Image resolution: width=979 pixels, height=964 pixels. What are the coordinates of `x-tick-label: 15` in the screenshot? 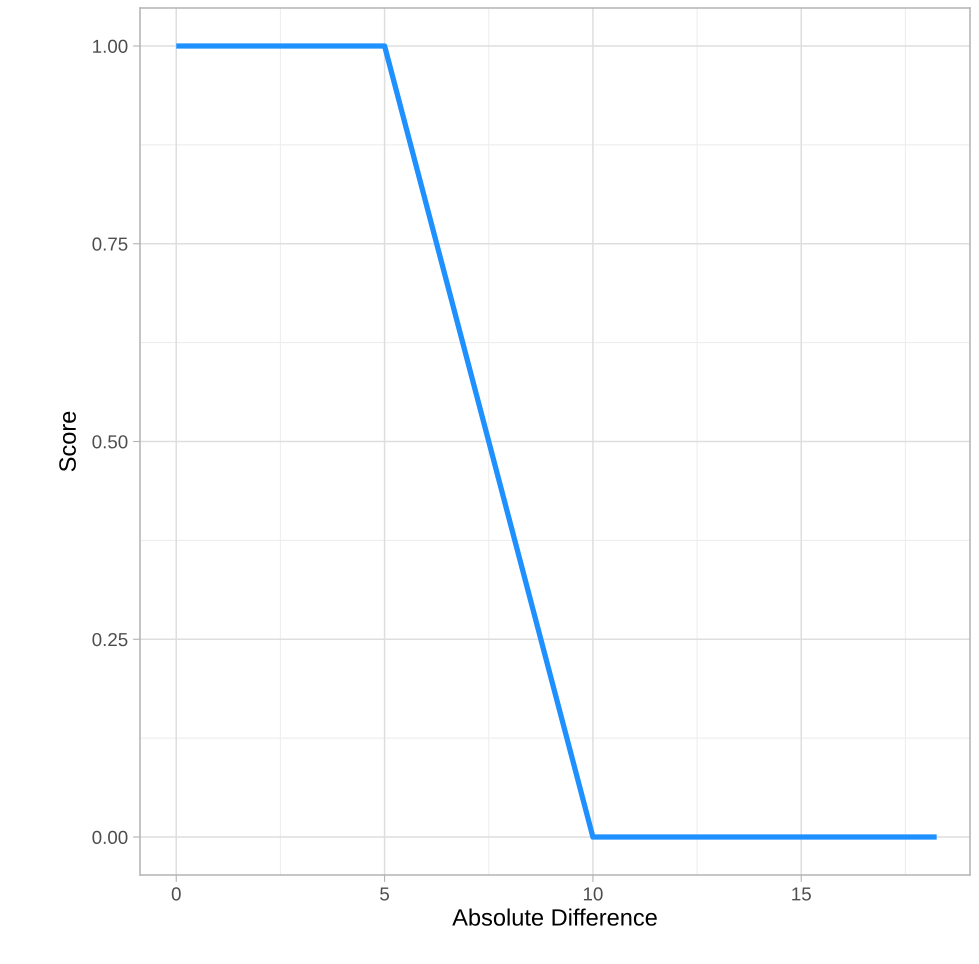 It's located at (801, 894).